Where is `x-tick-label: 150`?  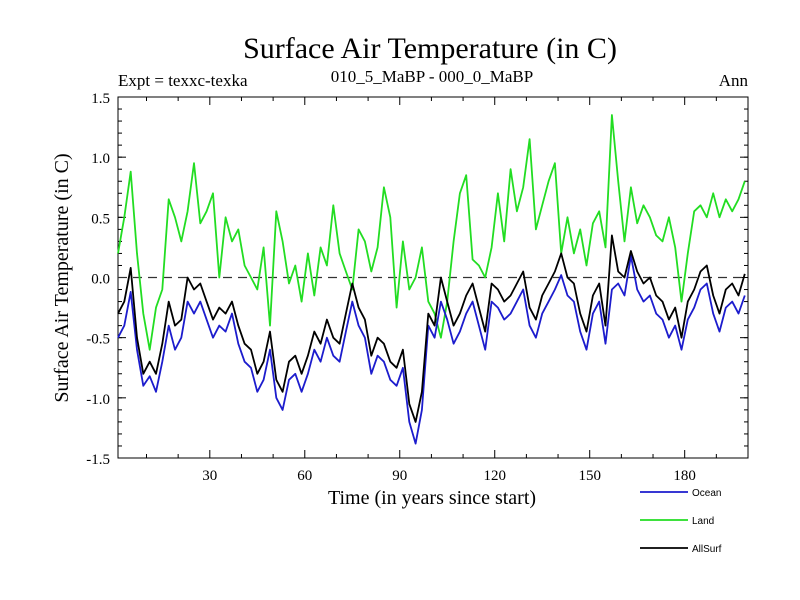 x-tick-label: 150 is located at coordinates (589, 476).